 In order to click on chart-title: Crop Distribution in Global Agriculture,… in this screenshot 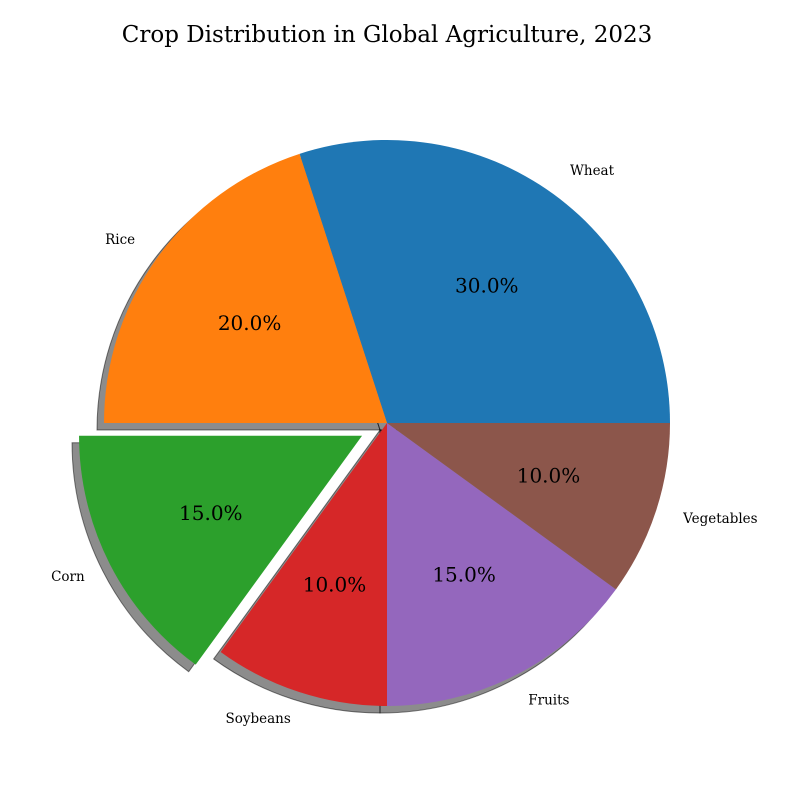, I will do `click(387, 35)`.